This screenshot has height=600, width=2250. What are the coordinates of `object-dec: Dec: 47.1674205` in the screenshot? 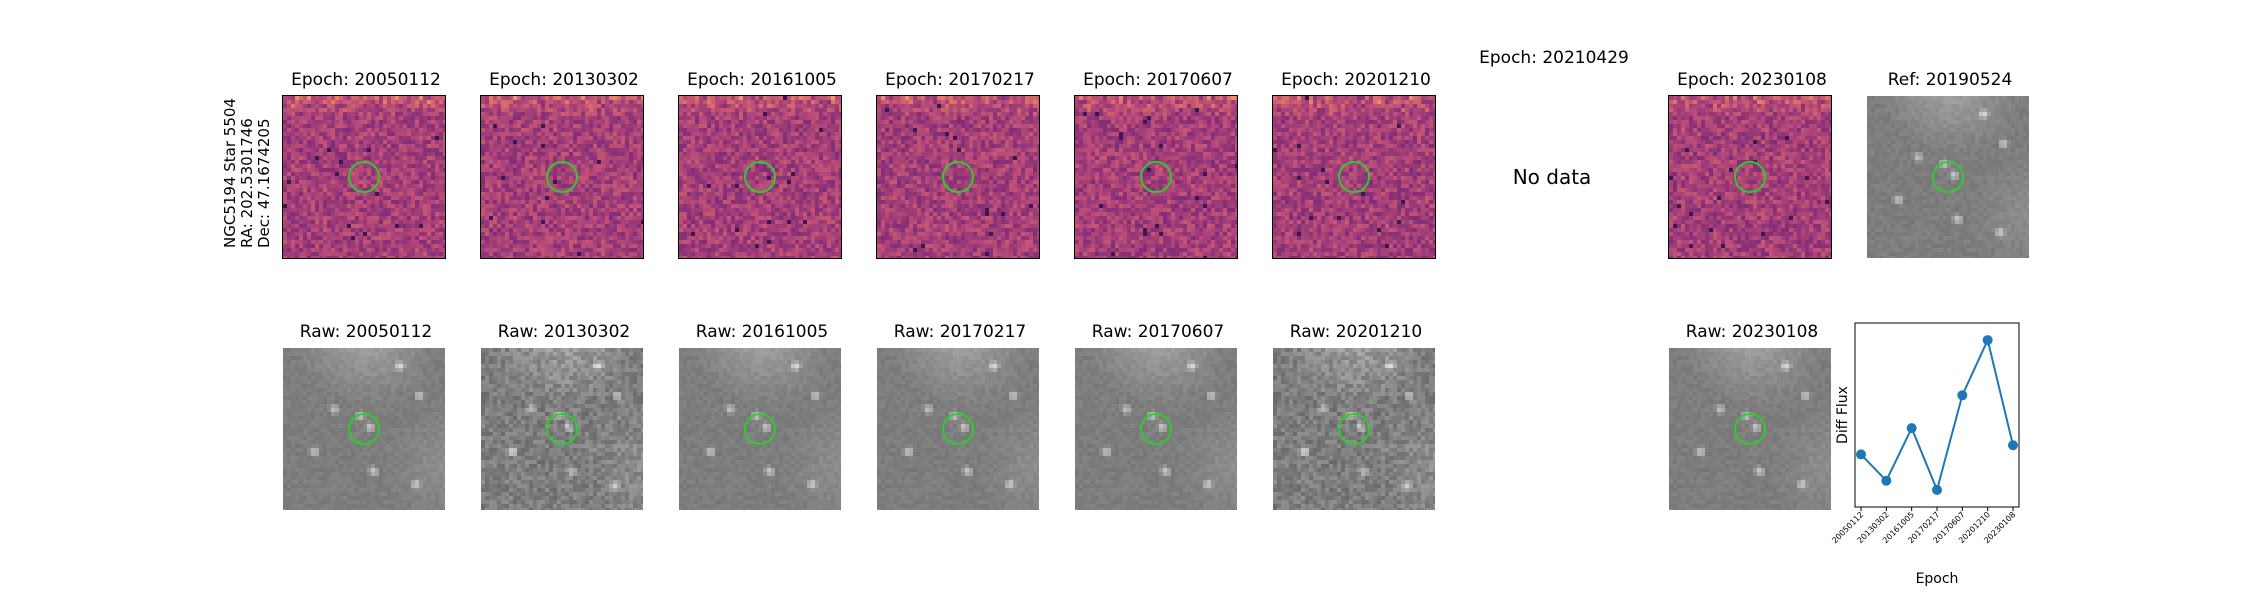 It's located at (264, 178).